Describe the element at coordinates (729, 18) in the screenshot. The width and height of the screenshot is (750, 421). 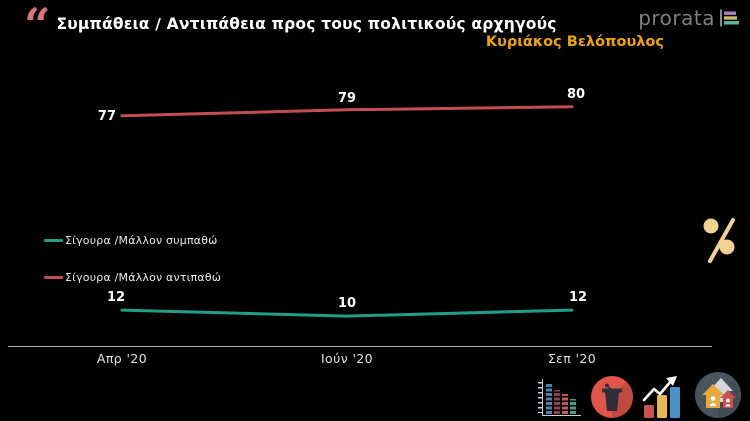
I see `logo-bars-icon` at that location.